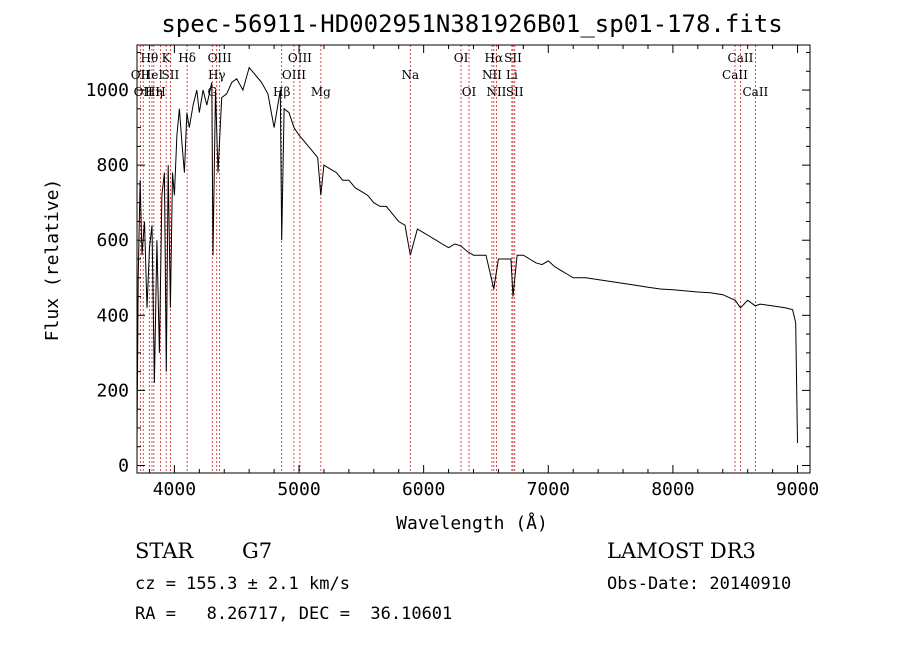 This screenshot has width=900, height=649. Describe the element at coordinates (699, 584) in the screenshot. I see `obs-date: Obs-Date: 20140910` at that location.